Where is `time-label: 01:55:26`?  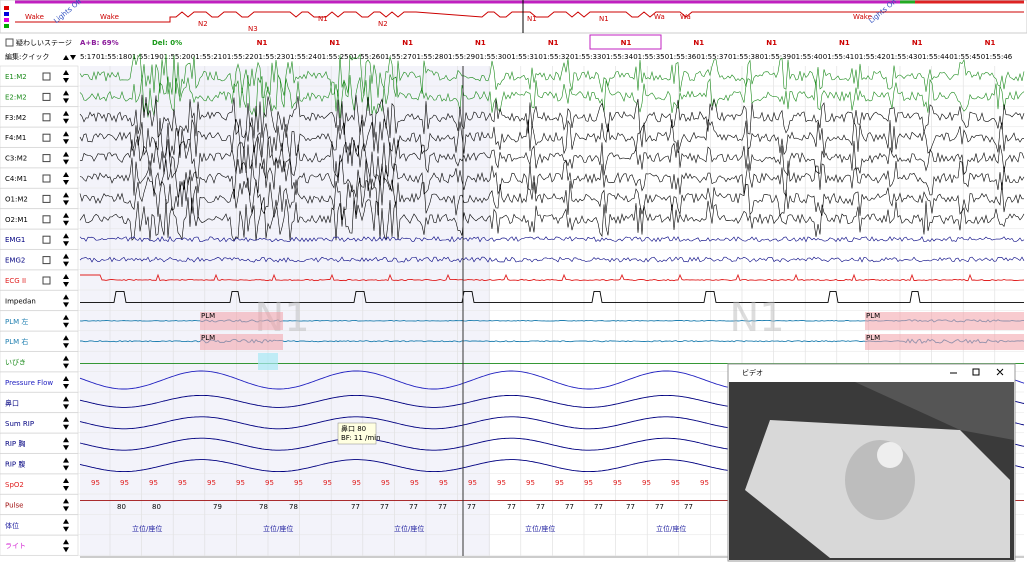 time-label: 01:55:26 is located at coordinates (365, 57).